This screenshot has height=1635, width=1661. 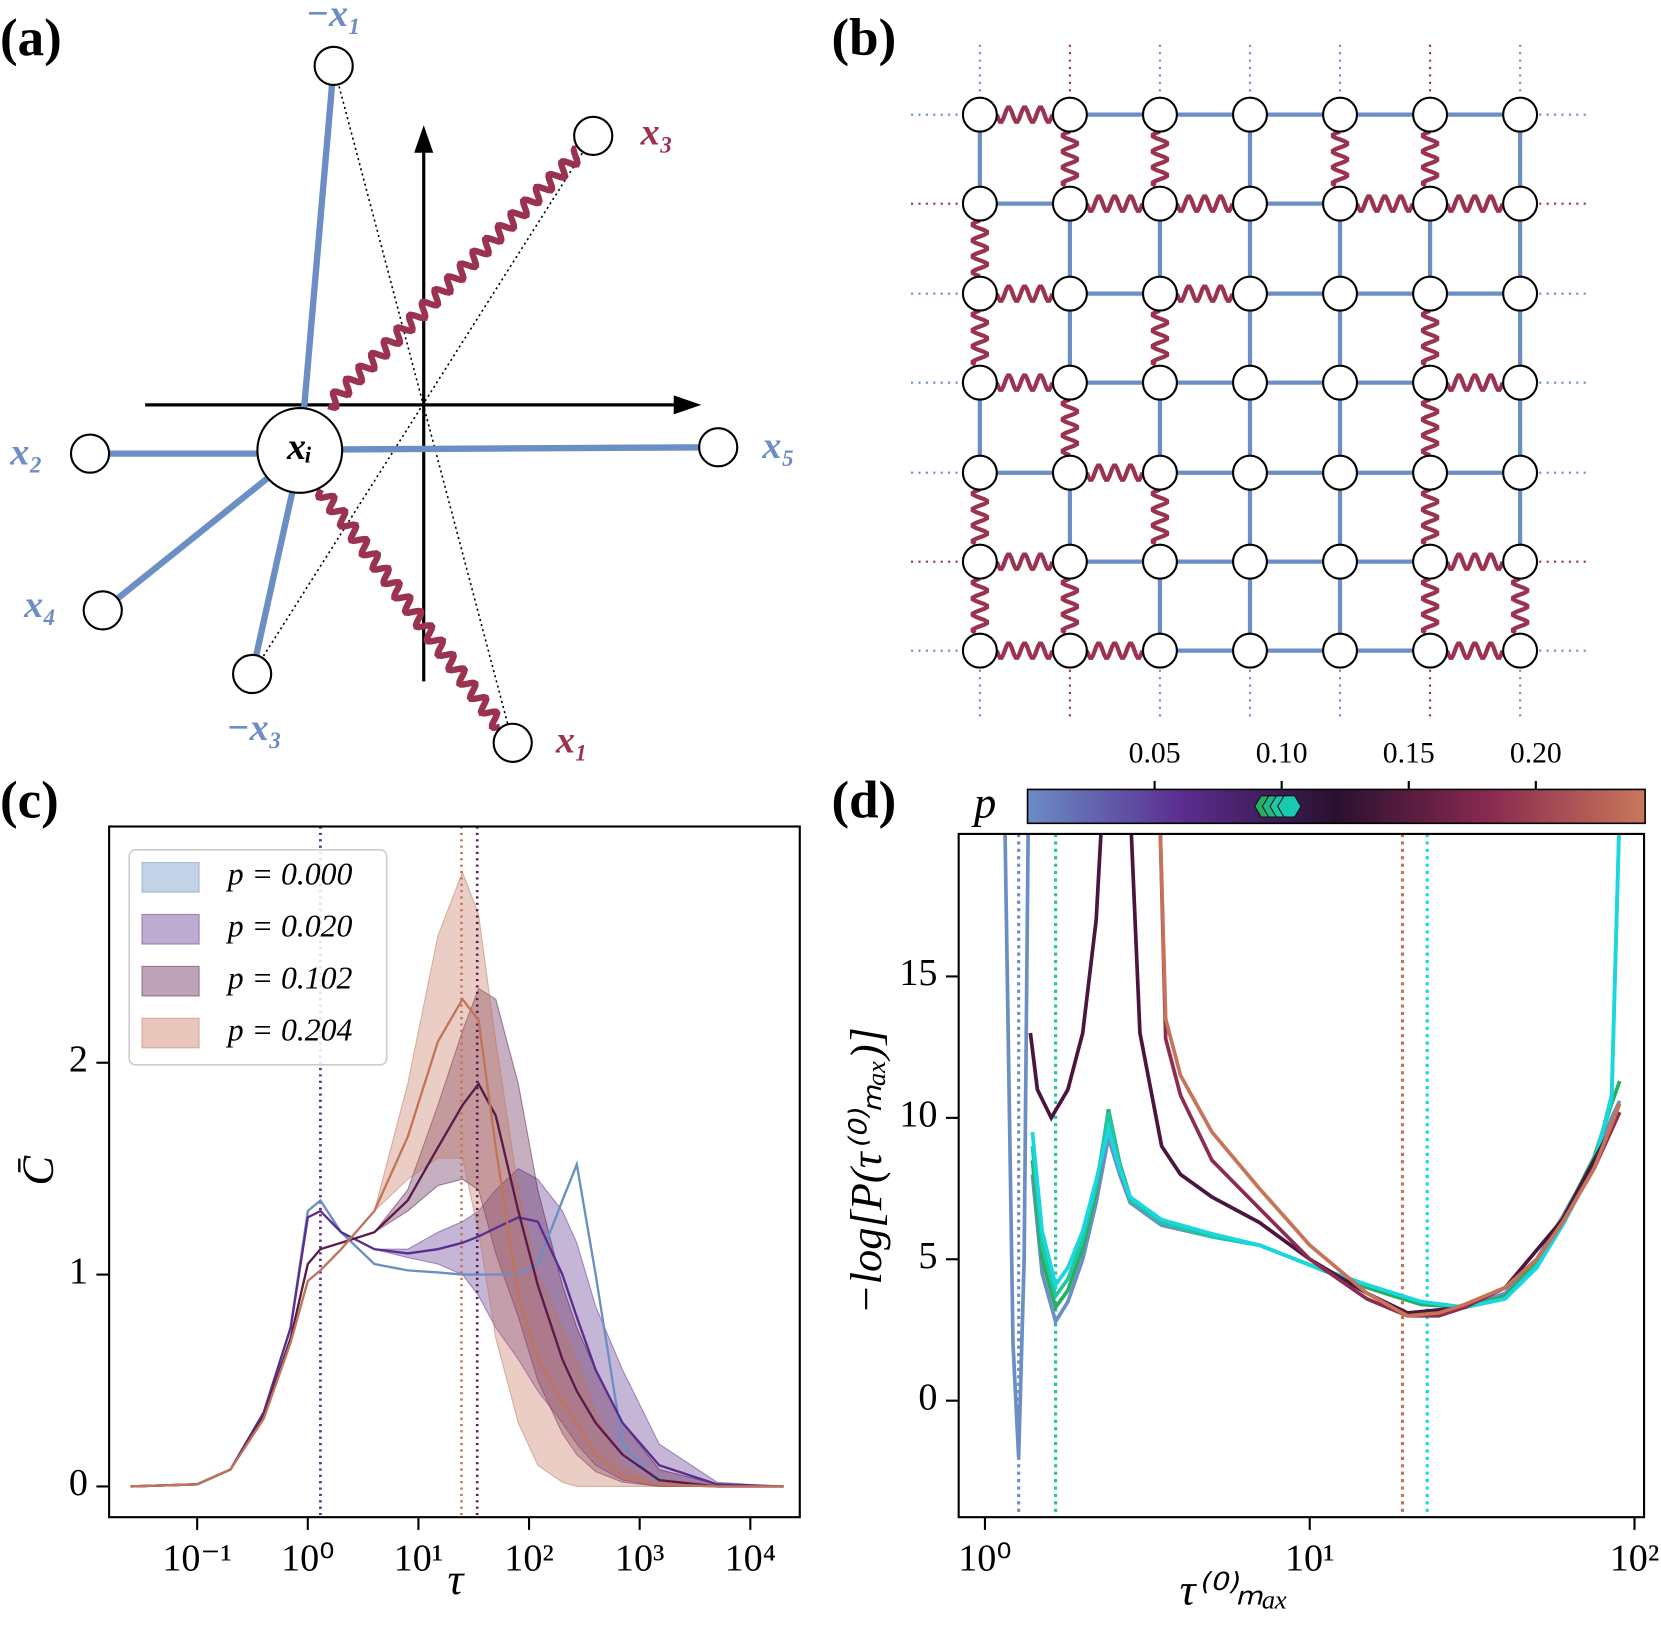 What do you see at coordinates (25, 452) in the screenshot?
I see `node-label: x₂` at bounding box center [25, 452].